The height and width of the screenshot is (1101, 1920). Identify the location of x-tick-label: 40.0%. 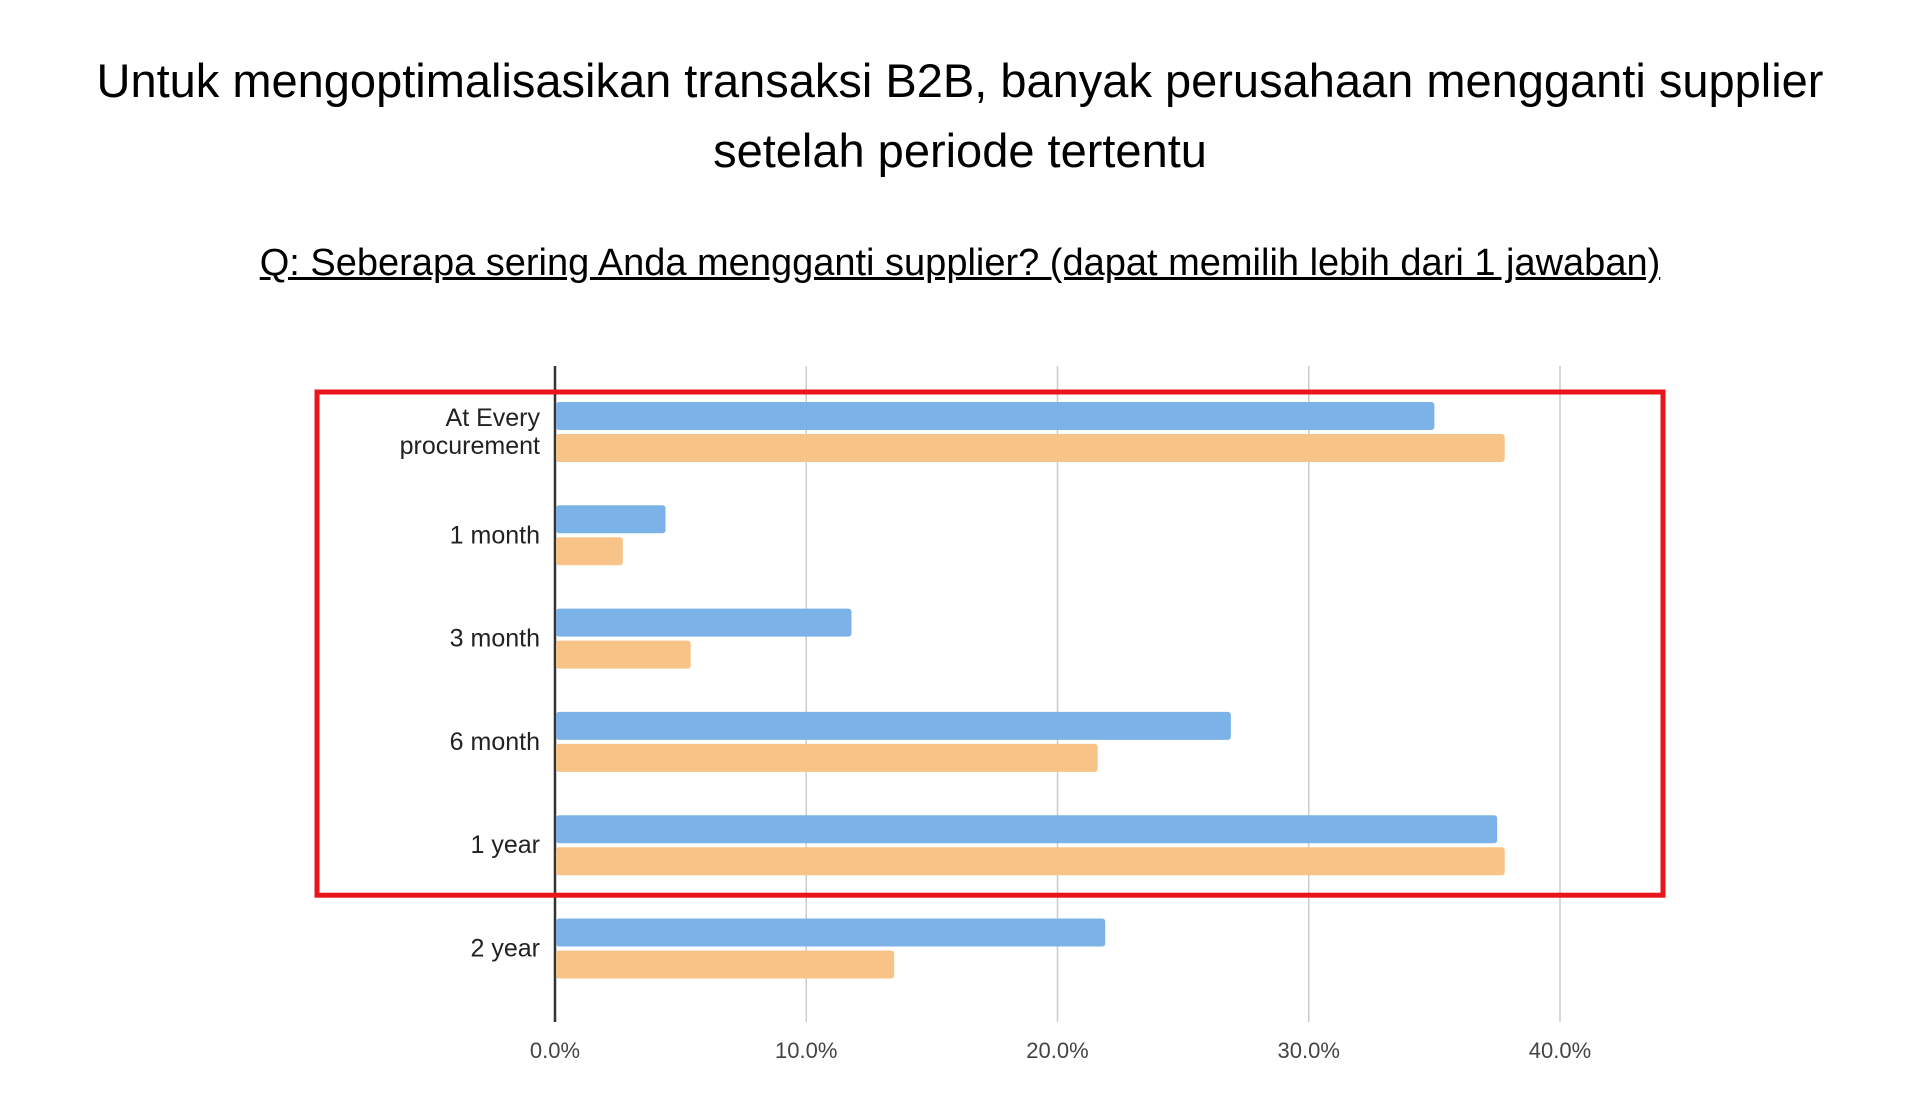
(1560, 1050).